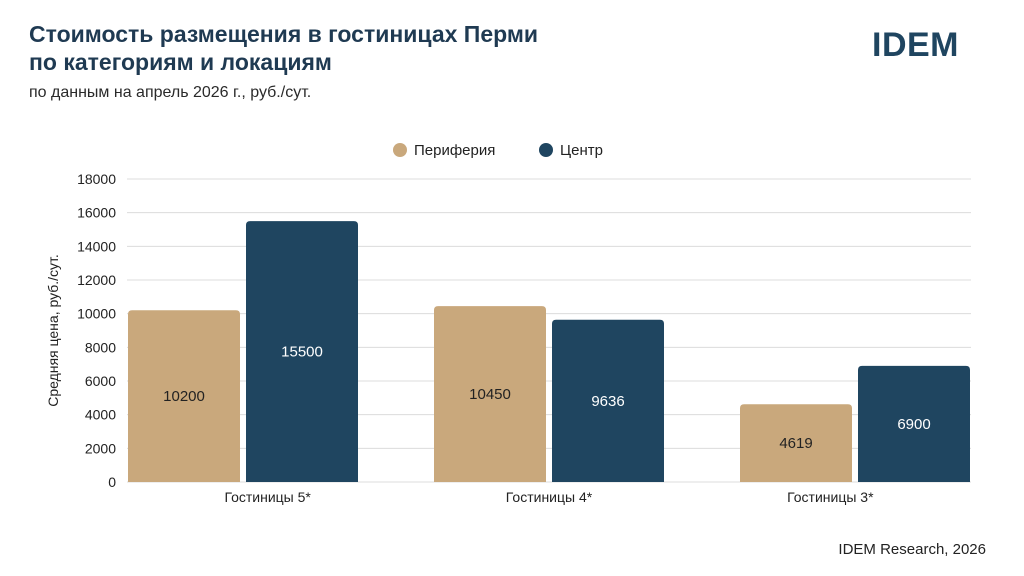  What do you see at coordinates (454, 150) in the screenshot?
I see `legend-label: Периферия` at bounding box center [454, 150].